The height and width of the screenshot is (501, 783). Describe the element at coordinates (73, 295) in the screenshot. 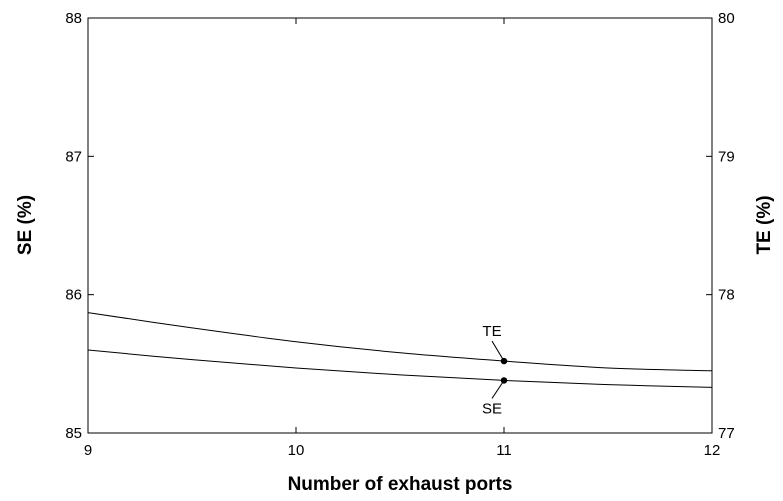

I see `y-left-tick-label: 86` at that location.